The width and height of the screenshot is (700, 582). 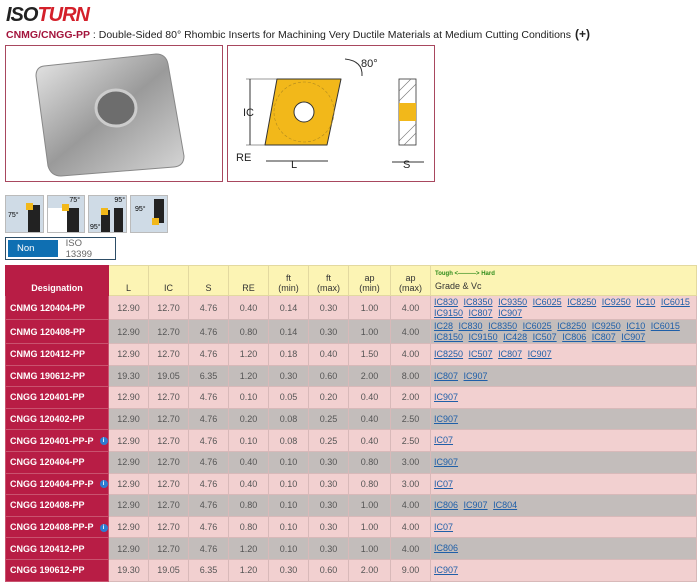 I want to click on col-grade: Tough <———> Hard Grade & Vc, so click(x=563, y=280).